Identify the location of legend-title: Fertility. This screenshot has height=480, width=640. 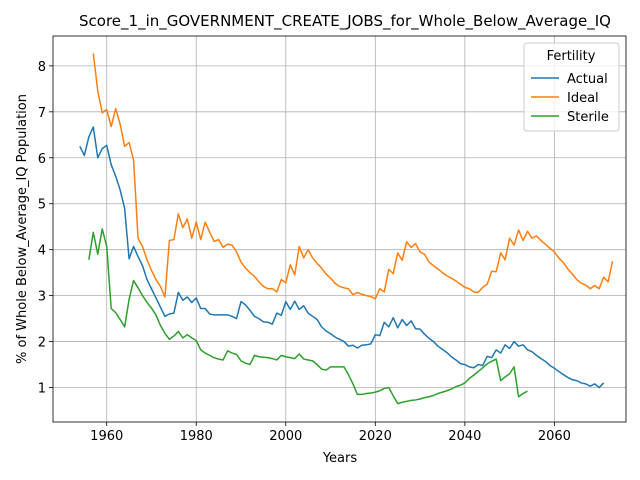
(571, 56).